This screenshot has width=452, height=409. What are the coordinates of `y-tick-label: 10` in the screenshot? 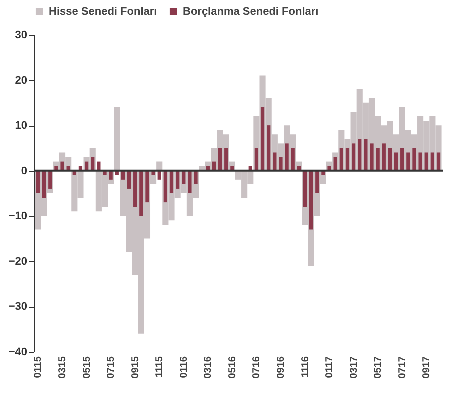 It's located at (21, 126).